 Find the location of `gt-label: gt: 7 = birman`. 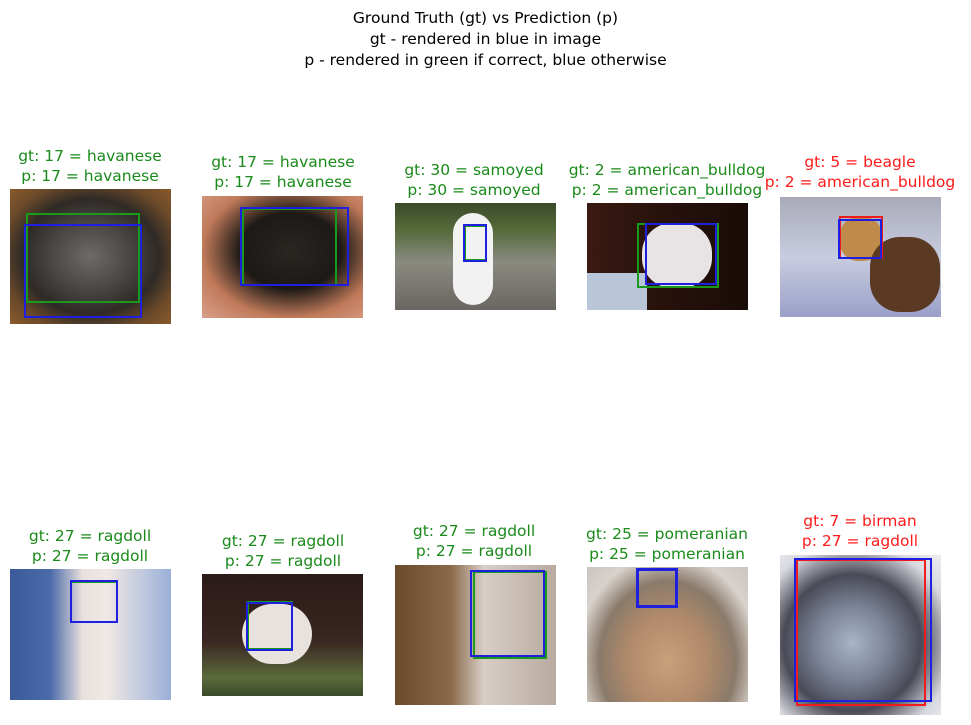

gt-label: gt: 7 = birman is located at coordinates (860, 521).